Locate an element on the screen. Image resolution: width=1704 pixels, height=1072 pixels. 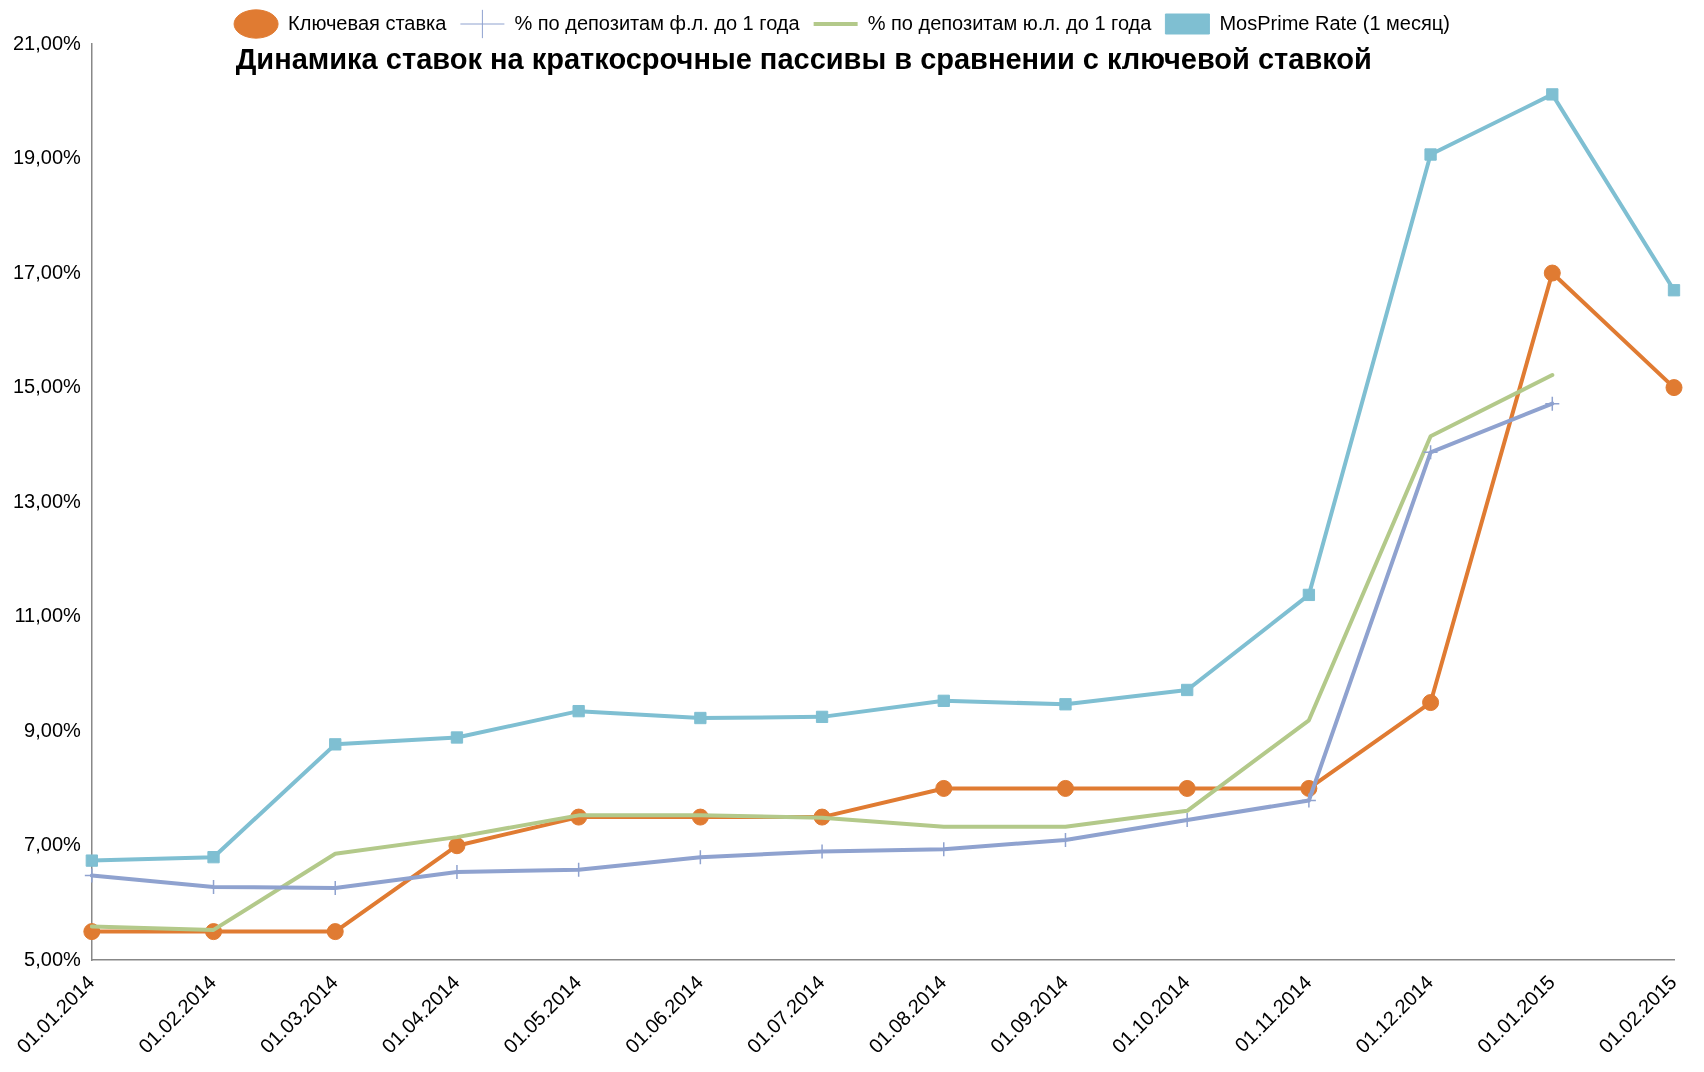
chart-title: Динамика ставок на краткосрочные пассивы в сравнении с ключевой ставкой is located at coordinates (803, 58).